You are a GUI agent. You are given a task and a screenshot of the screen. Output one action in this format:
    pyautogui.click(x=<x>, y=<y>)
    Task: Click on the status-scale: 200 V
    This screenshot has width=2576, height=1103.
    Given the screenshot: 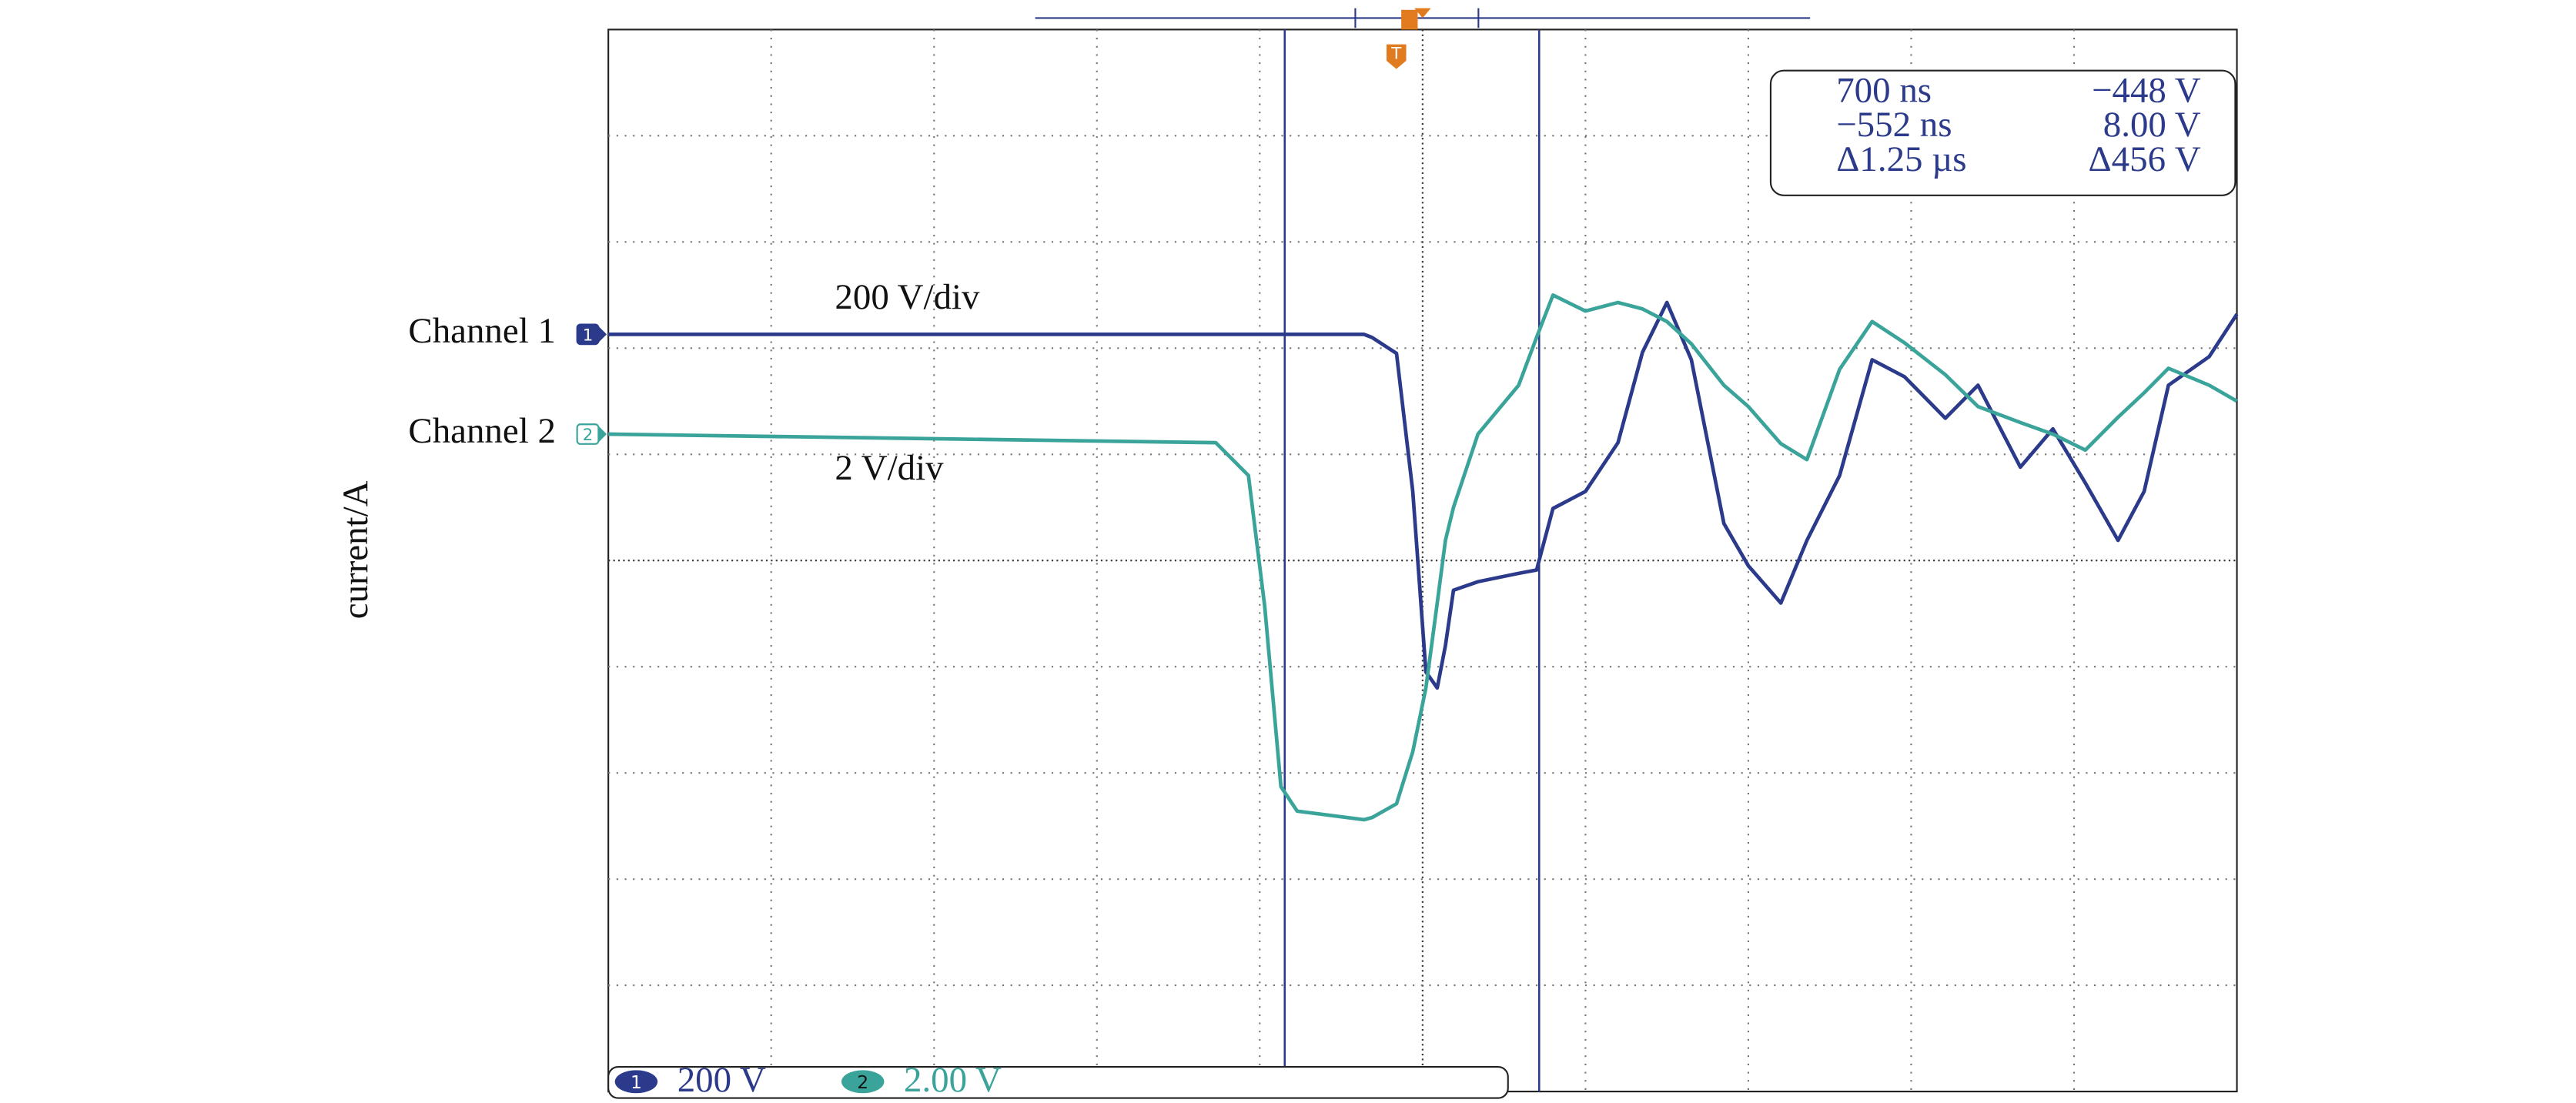 What is the action you would take?
    pyautogui.click(x=721, y=1080)
    